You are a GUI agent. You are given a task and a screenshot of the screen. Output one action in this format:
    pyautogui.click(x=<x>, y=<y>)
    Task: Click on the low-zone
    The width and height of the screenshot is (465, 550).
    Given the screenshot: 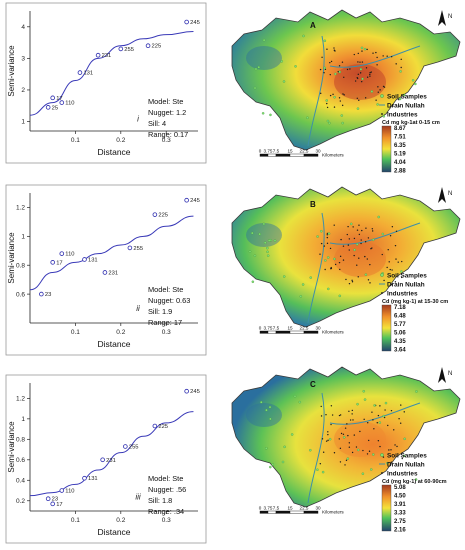 What is the action you would take?
    pyautogui.click(x=264, y=415)
    